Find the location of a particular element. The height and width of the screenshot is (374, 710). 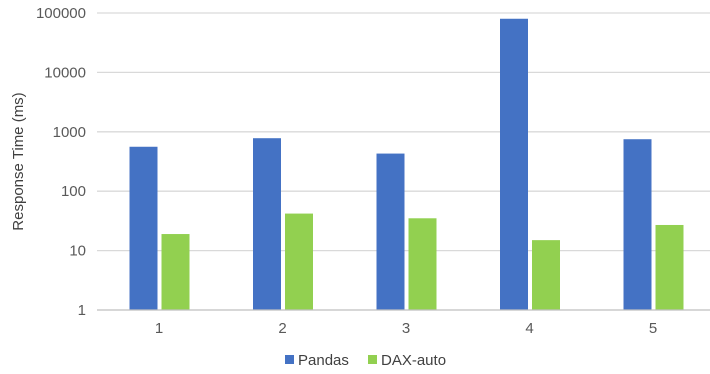

y-tick-label-100: 100 is located at coordinates (73, 191).